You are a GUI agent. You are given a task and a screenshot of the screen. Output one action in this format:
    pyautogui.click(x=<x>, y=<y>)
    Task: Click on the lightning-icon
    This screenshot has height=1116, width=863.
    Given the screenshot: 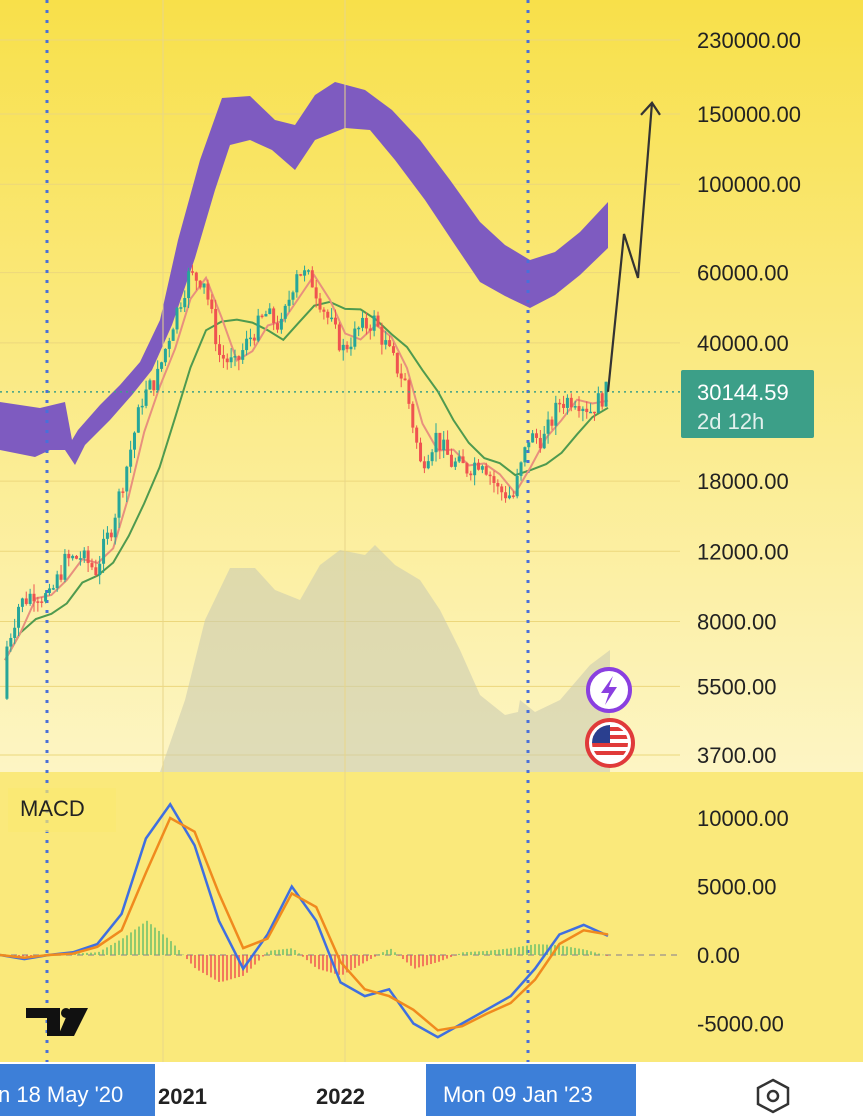 What is the action you would take?
    pyautogui.click(x=609, y=690)
    